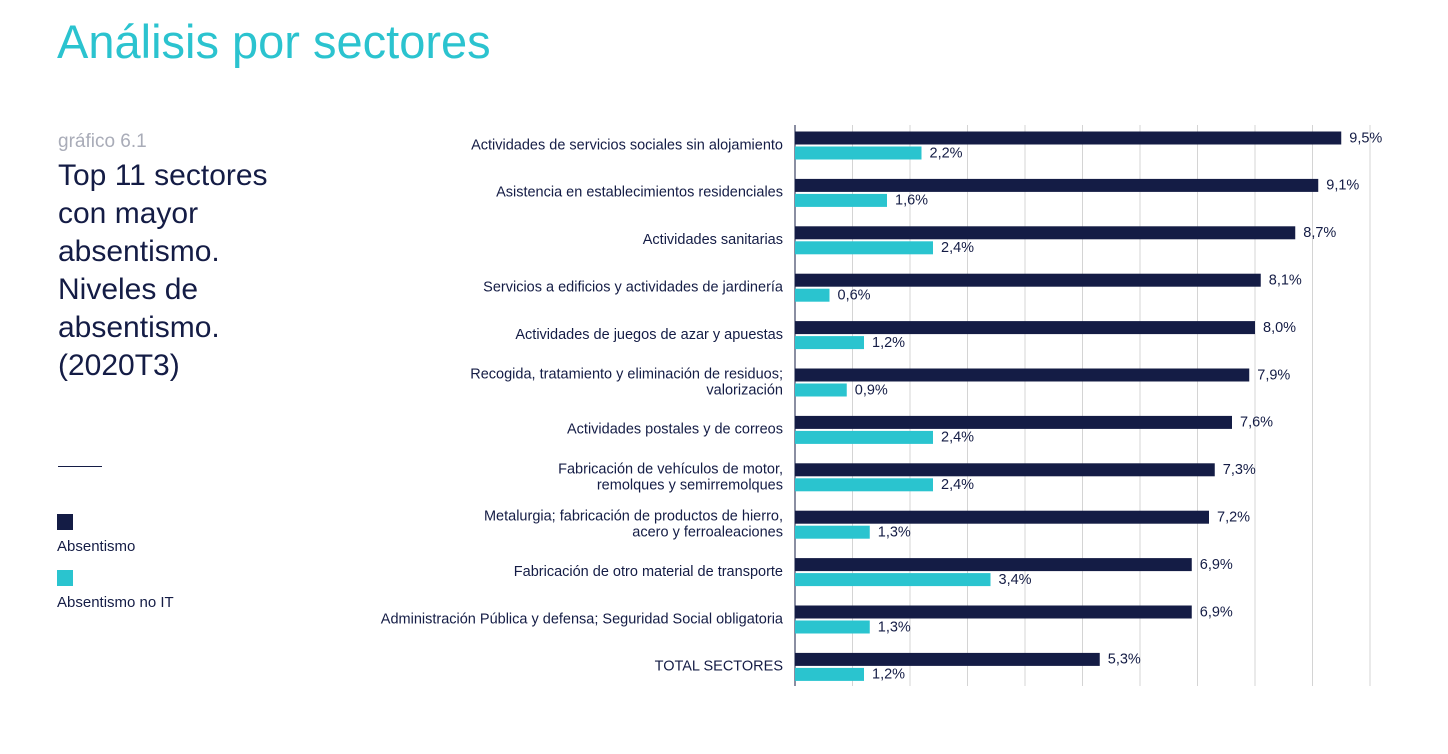  I want to click on value-label: 8,1%, so click(1285, 281).